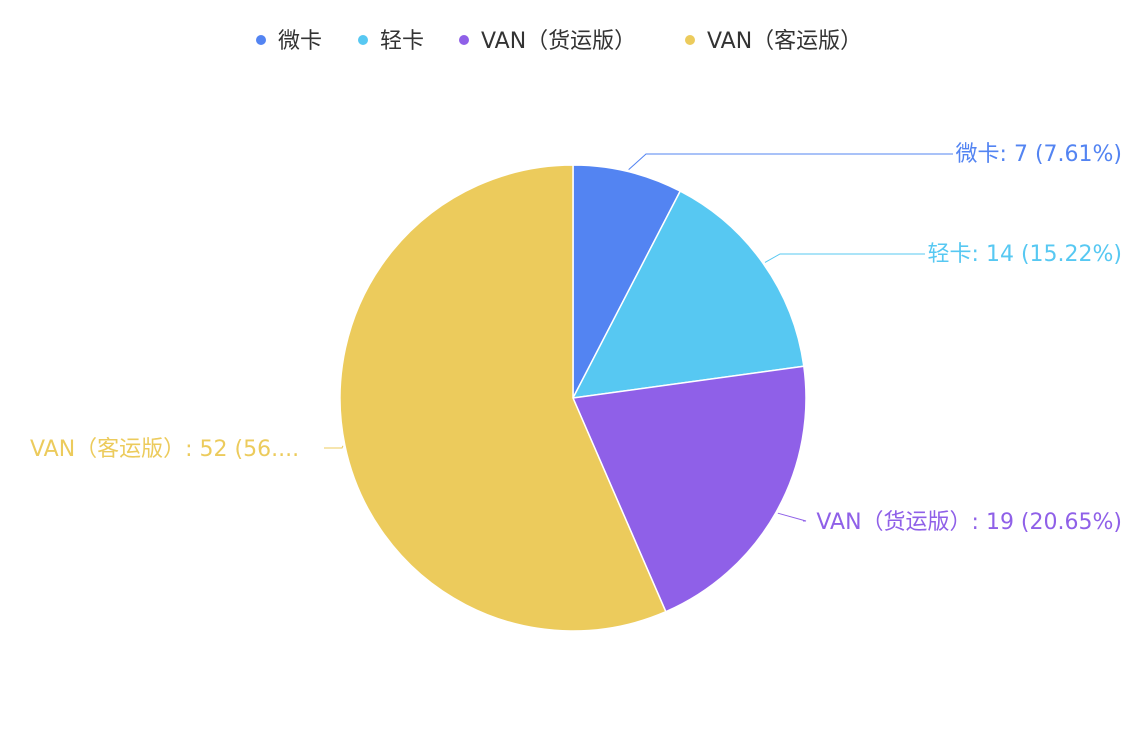  What do you see at coordinates (969, 522) in the screenshot?
I see `data-label: VAN（货运版）: 19 (20.65%)` at bounding box center [969, 522].